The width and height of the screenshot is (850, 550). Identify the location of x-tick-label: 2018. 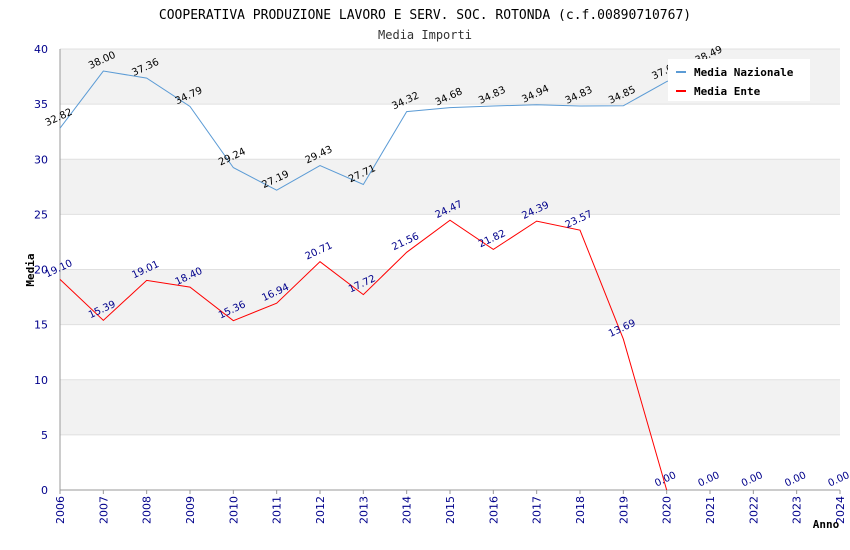
(580, 510).